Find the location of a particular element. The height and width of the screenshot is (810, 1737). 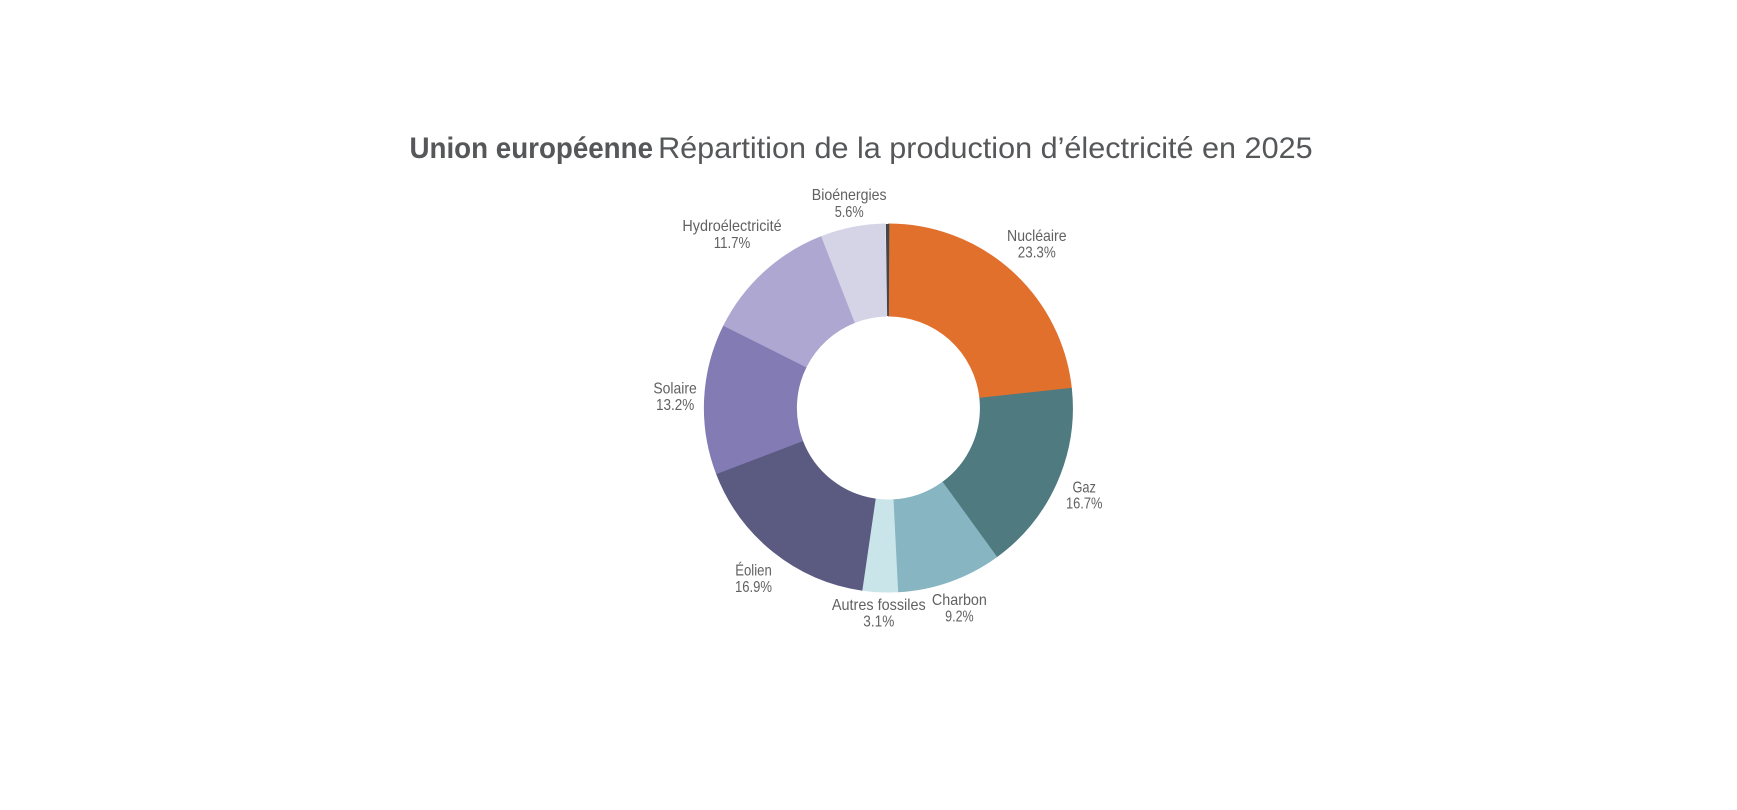

svg-text: Charbon is located at coordinates (959, 600).